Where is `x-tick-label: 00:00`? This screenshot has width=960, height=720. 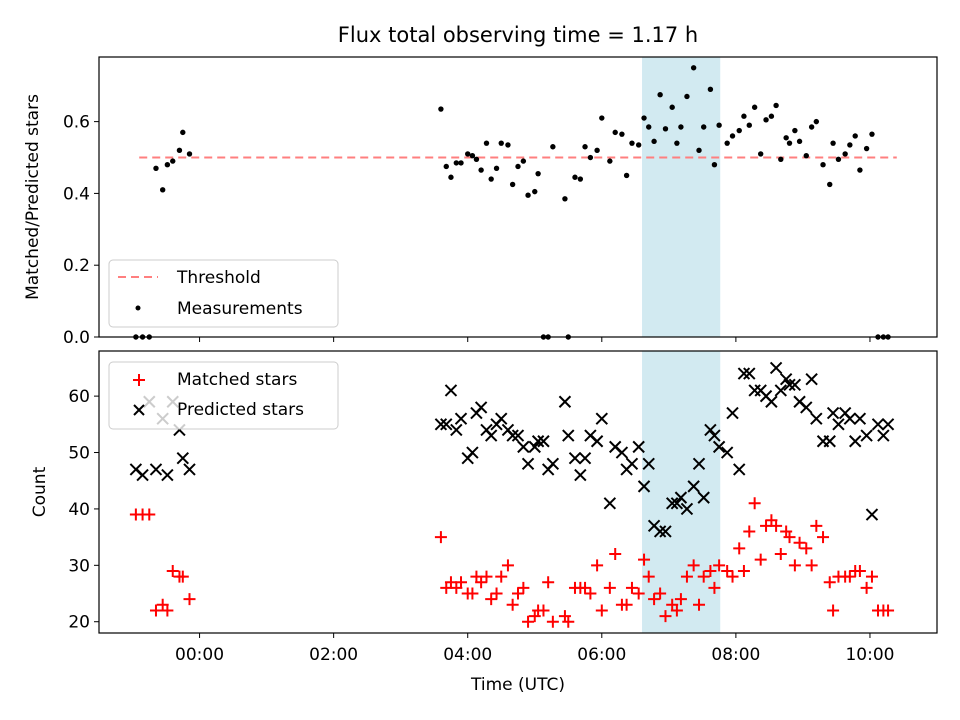 x-tick-label: 00:00 is located at coordinates (199, 655).